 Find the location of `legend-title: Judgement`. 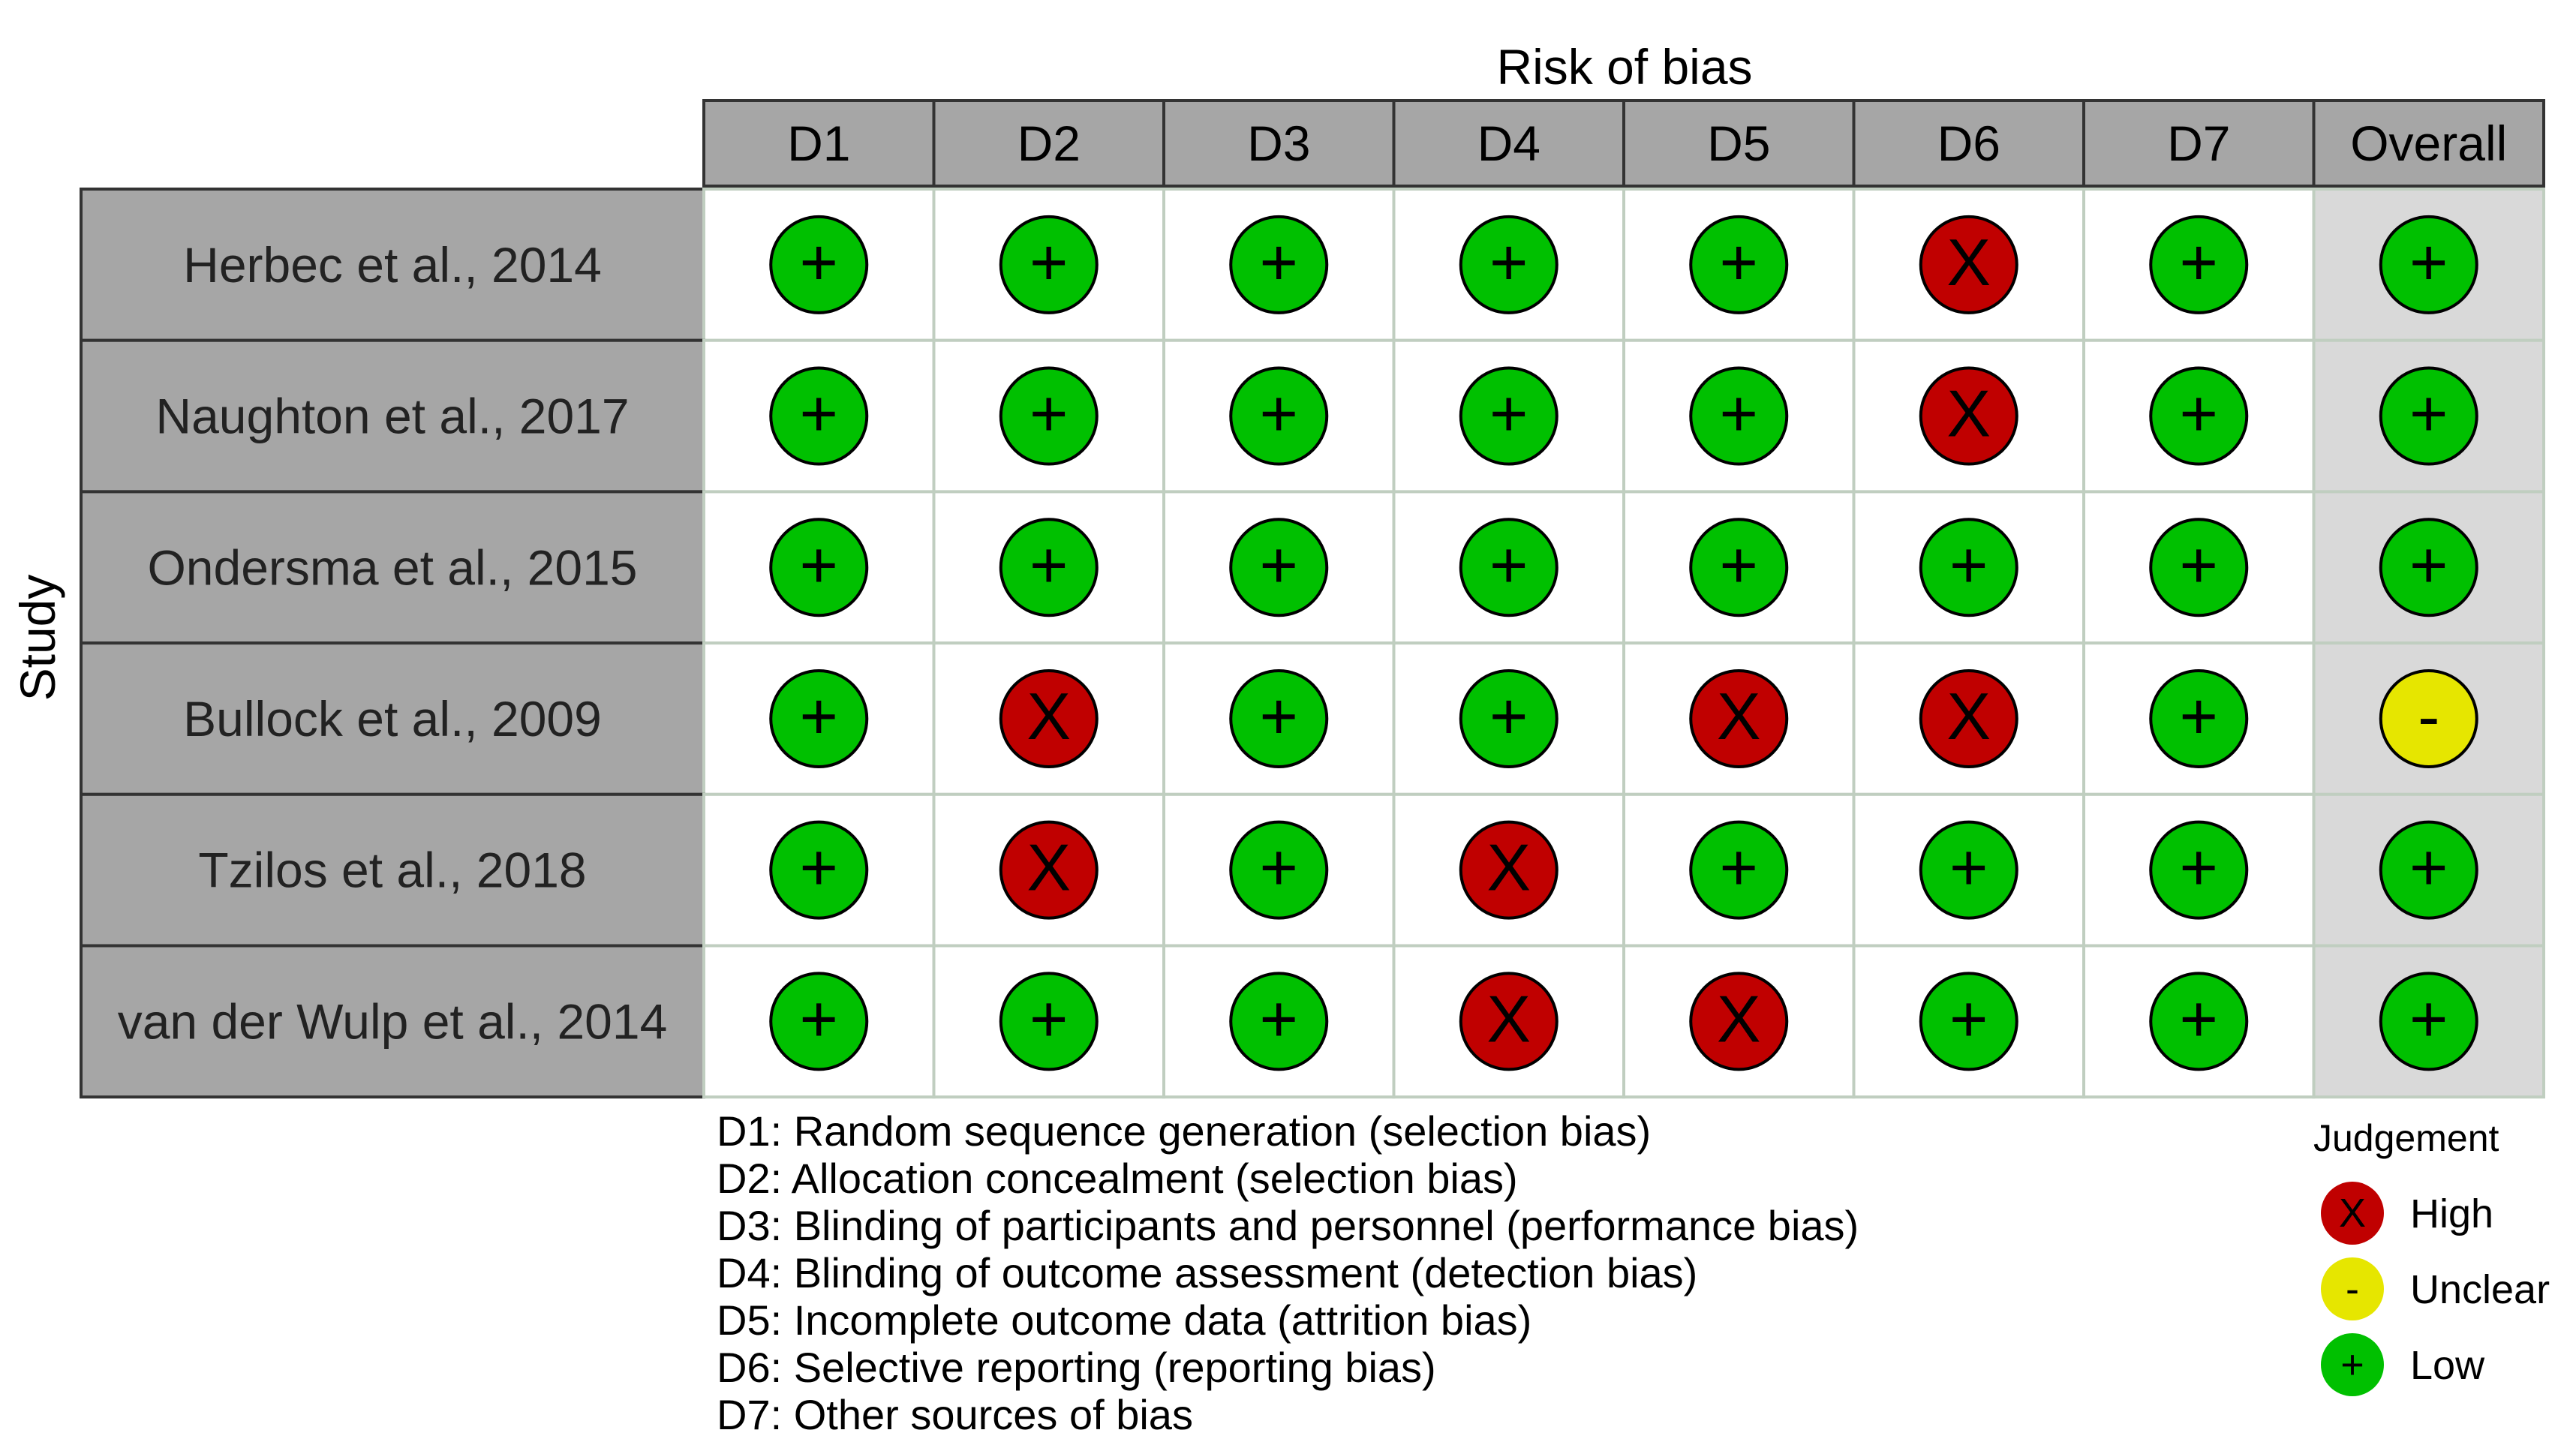

legend-title: Judgement is located at coordinates (2406, 1138).